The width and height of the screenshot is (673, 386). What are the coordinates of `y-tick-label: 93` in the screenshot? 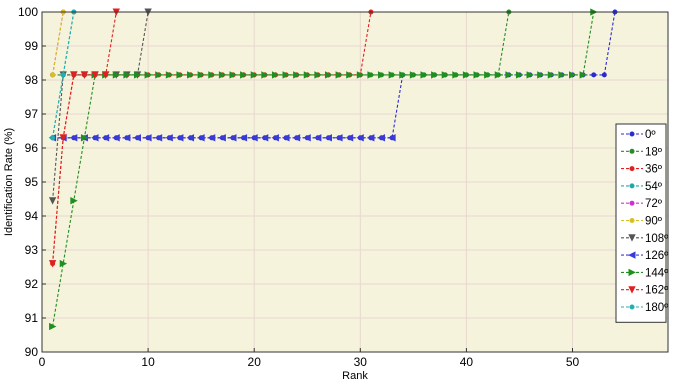 It's located at (32, 250).